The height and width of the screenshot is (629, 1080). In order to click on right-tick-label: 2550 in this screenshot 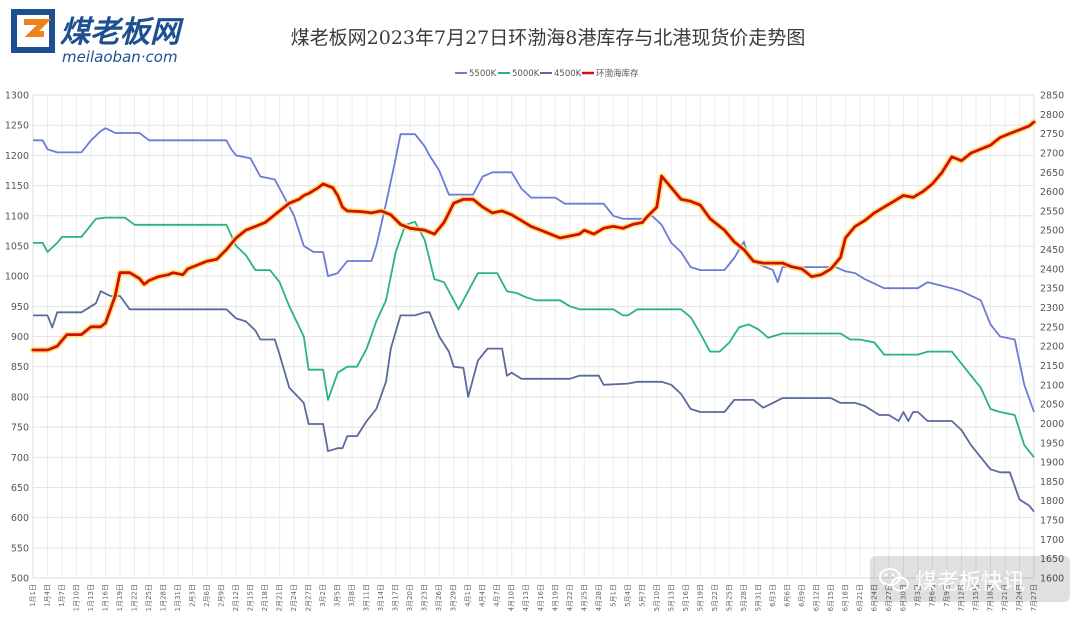, I will do `click(1052, 211)`.